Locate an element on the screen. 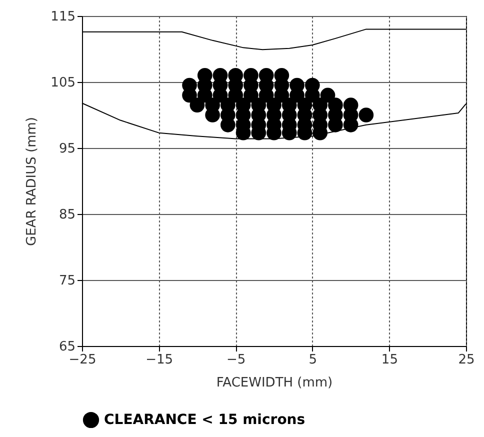 This screenshot has height=437, width=484. y-tick-label: 75 is located at coordinates (67, 281).